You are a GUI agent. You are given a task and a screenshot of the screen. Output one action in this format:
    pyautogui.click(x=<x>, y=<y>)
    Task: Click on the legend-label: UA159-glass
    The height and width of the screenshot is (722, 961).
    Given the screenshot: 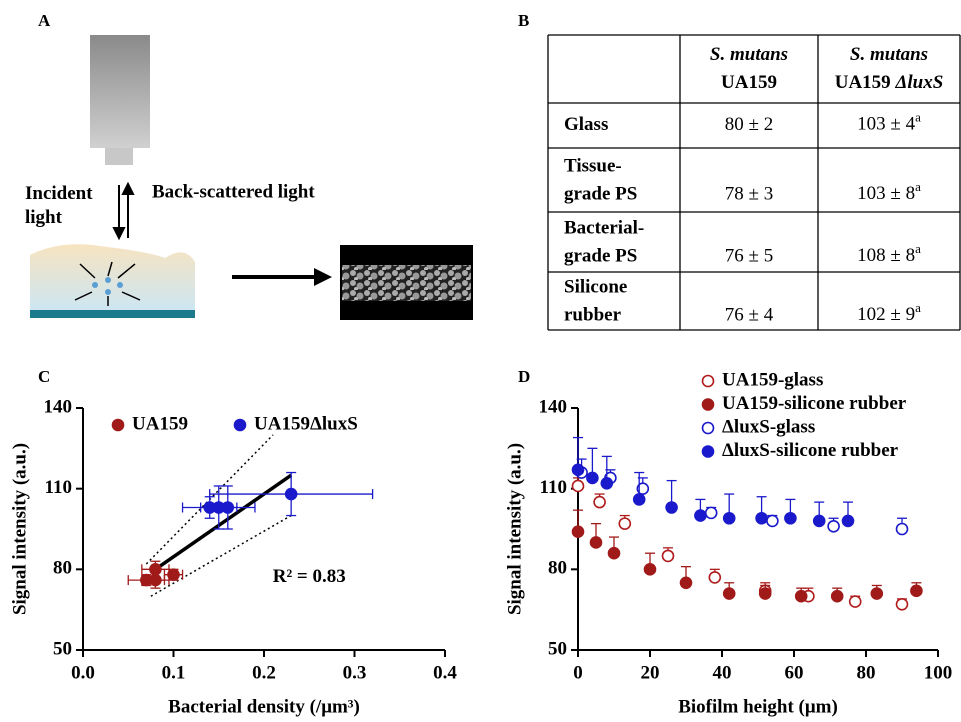 What is the action you would take?
    pyautogui.click(x=772, y=379)
    